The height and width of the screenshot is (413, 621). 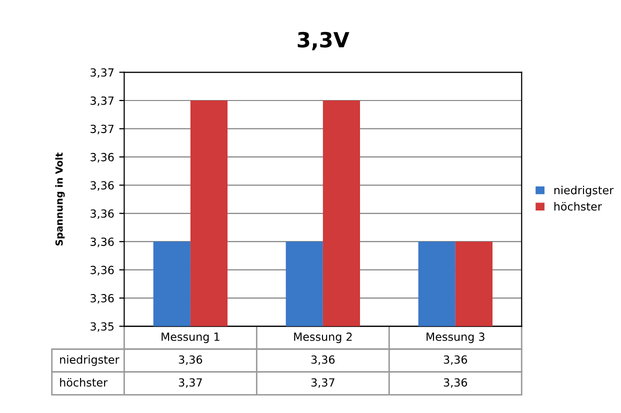 What do you see at coordinates (191, 338) in the screenshot?
I see `x-tick-label: Messung 1` at bounding box center [191, 338].